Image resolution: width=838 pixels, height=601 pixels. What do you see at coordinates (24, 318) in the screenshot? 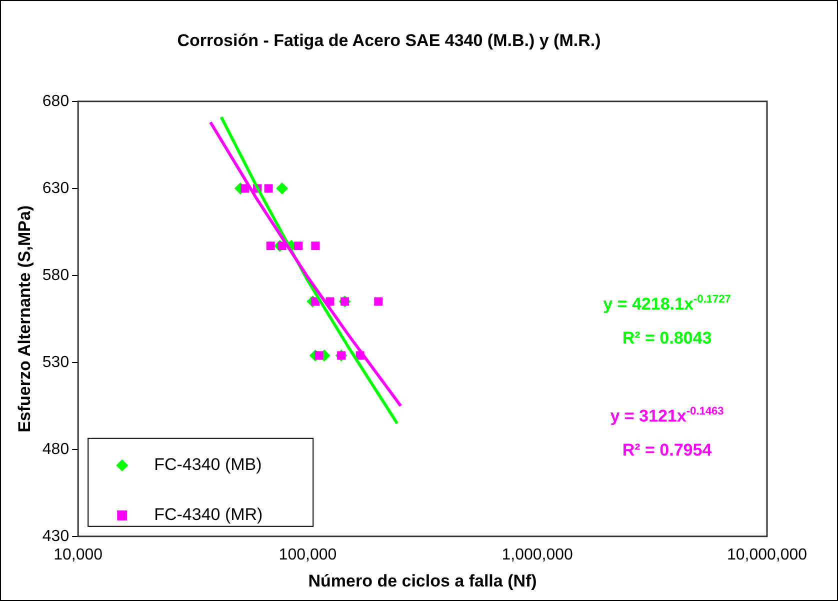
I see `y-axis-title: Esfuerzo Alternante (S,MPa)` at bounding box center [24, 318].